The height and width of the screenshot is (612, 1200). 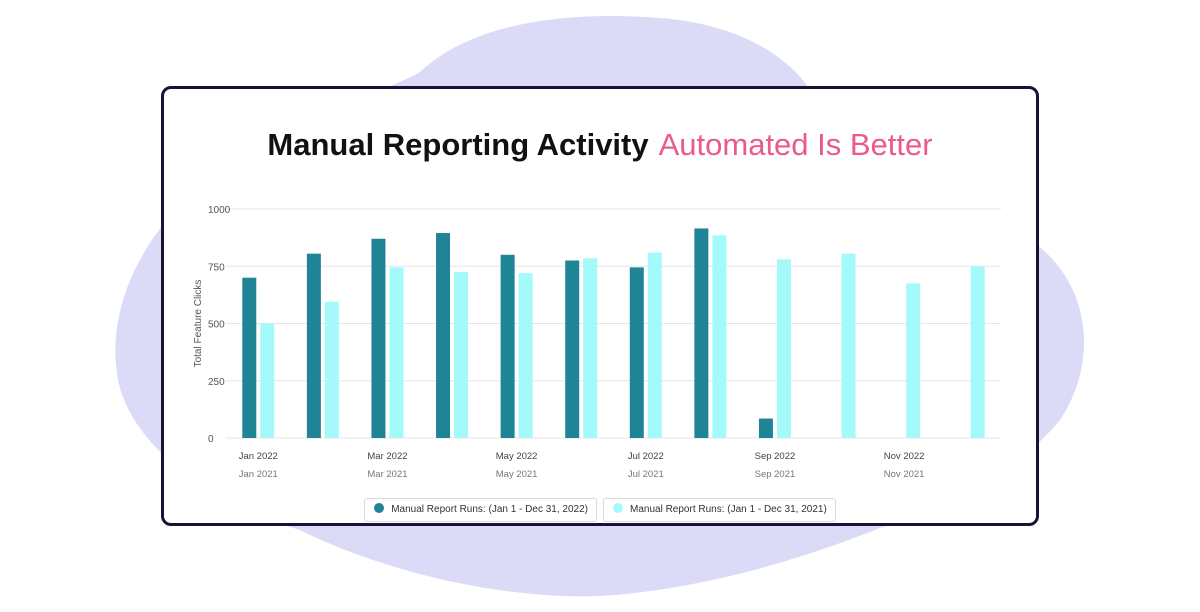 What do you see at coordinates (387, 474) in the screenshot?
I see `x-tick-label-bottom: Mar 2021` at bounding box center [387, 474].